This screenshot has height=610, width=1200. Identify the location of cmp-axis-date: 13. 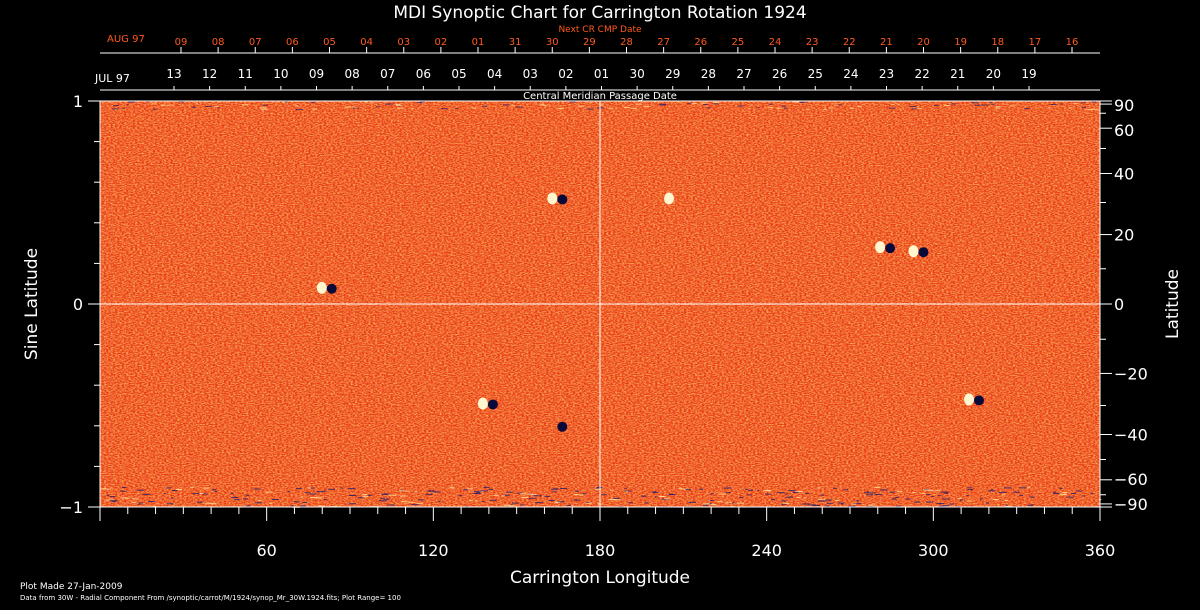
(173, 74).